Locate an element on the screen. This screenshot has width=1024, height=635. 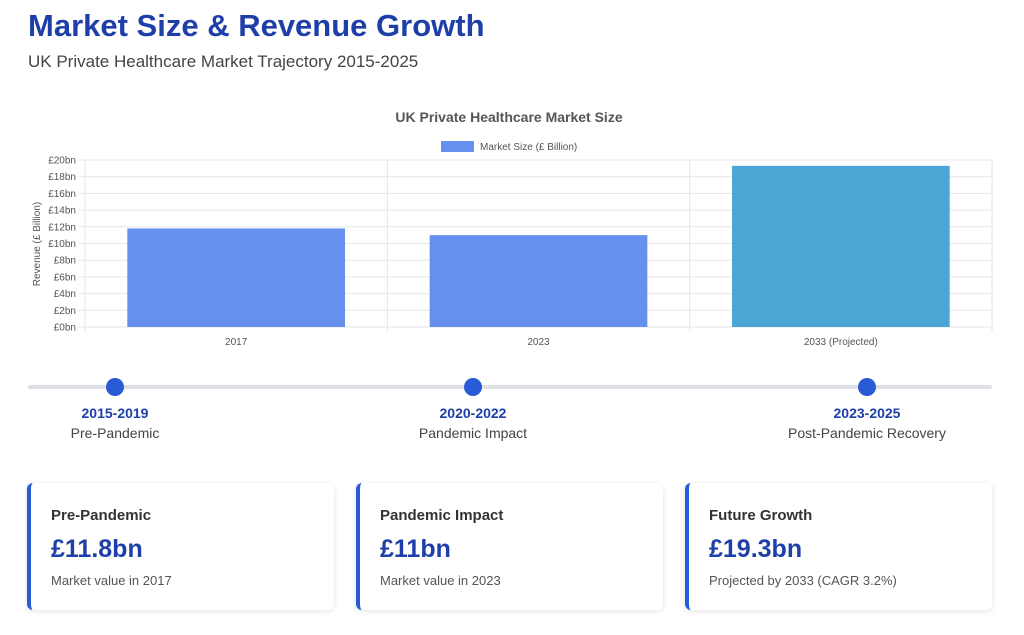
card-value: £19.3bn is located at coordinates (756, 549).